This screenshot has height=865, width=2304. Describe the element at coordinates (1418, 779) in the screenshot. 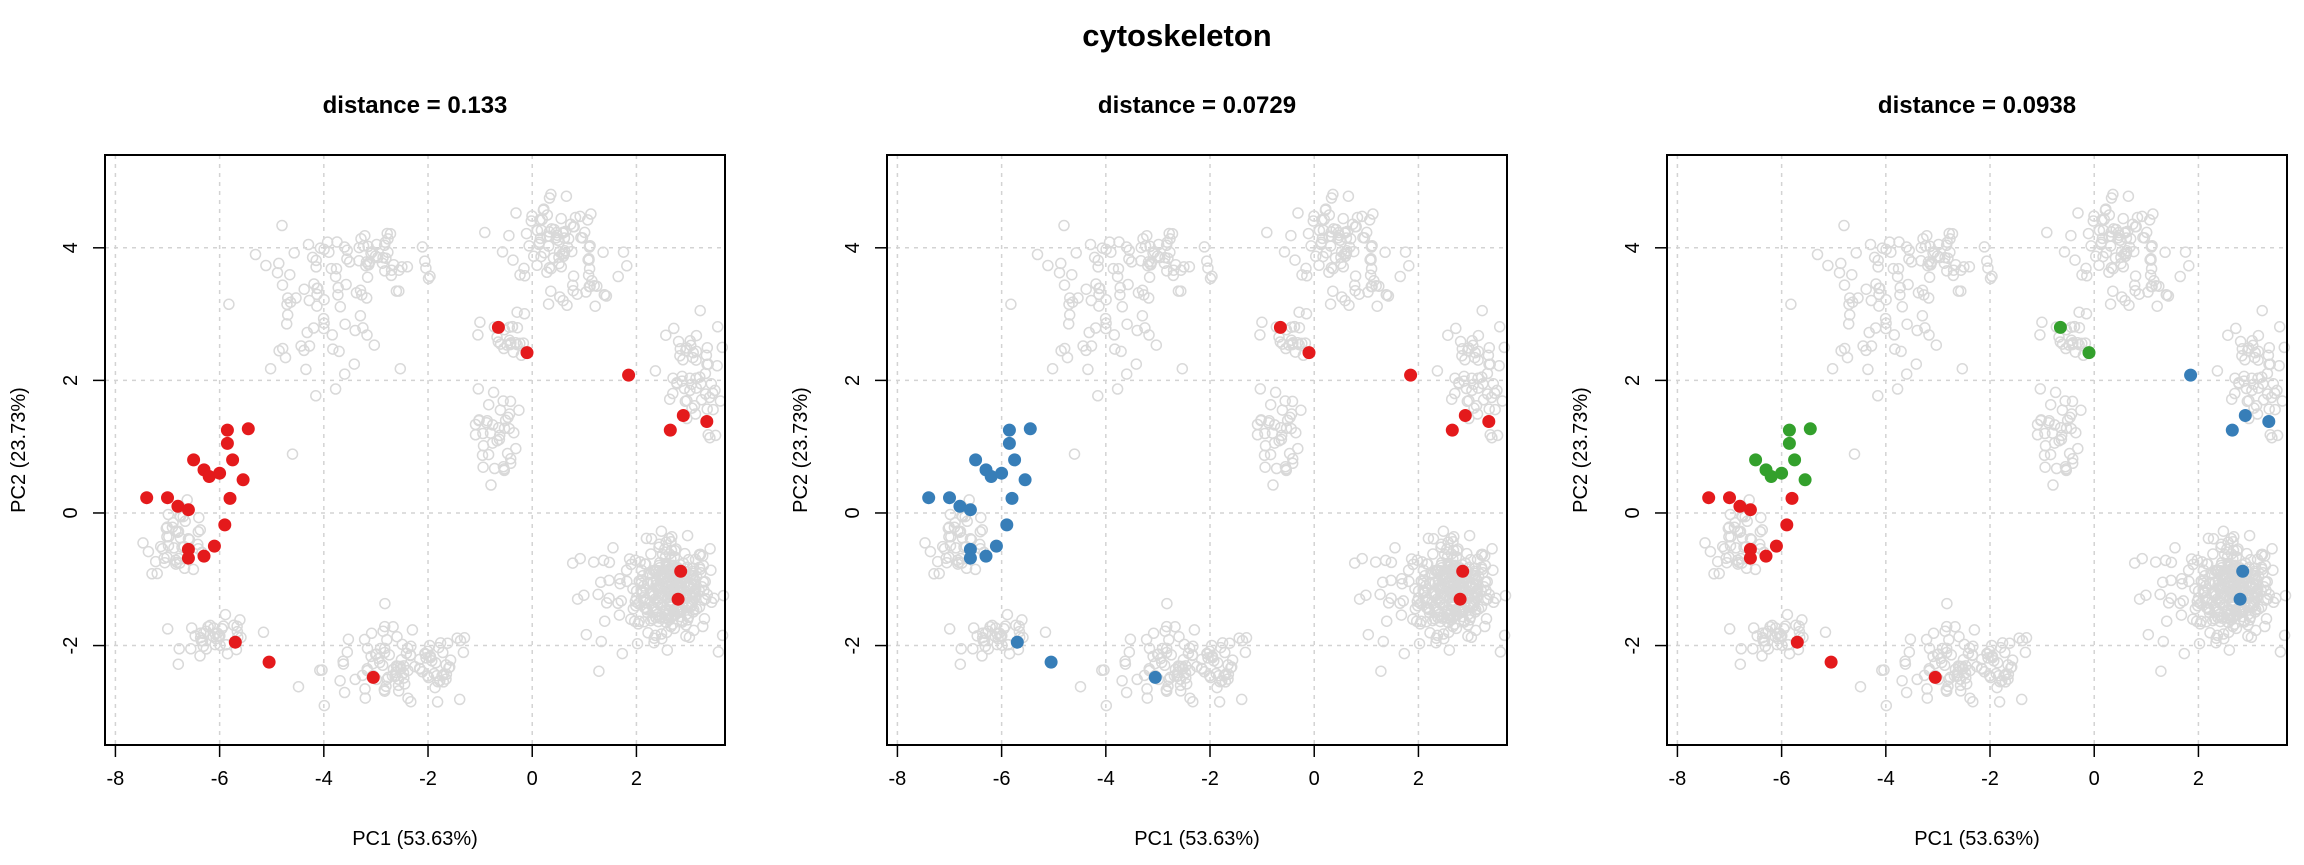

I see `x-tick-label: 2` at that location.